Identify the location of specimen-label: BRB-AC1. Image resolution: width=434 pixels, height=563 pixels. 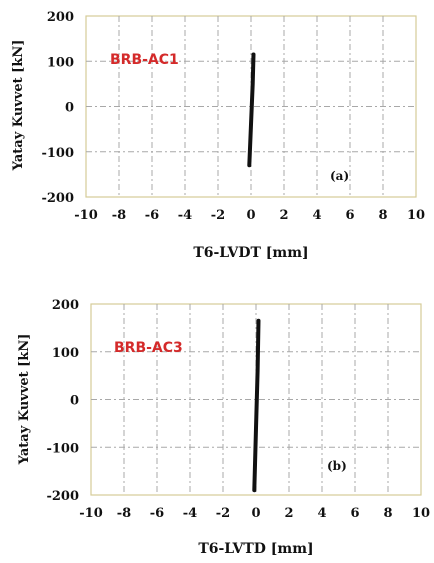
(144, 60).